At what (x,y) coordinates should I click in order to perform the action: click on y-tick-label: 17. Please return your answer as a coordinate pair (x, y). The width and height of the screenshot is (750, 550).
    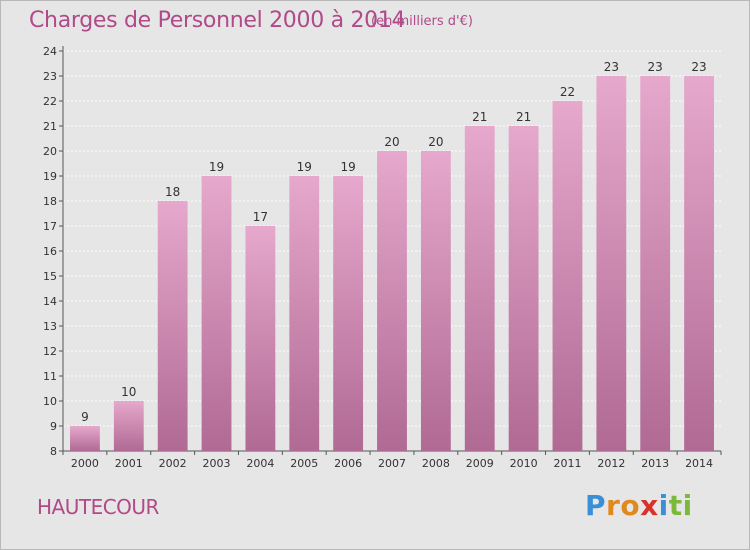
    Looking at the image, I should click on (50, 226).